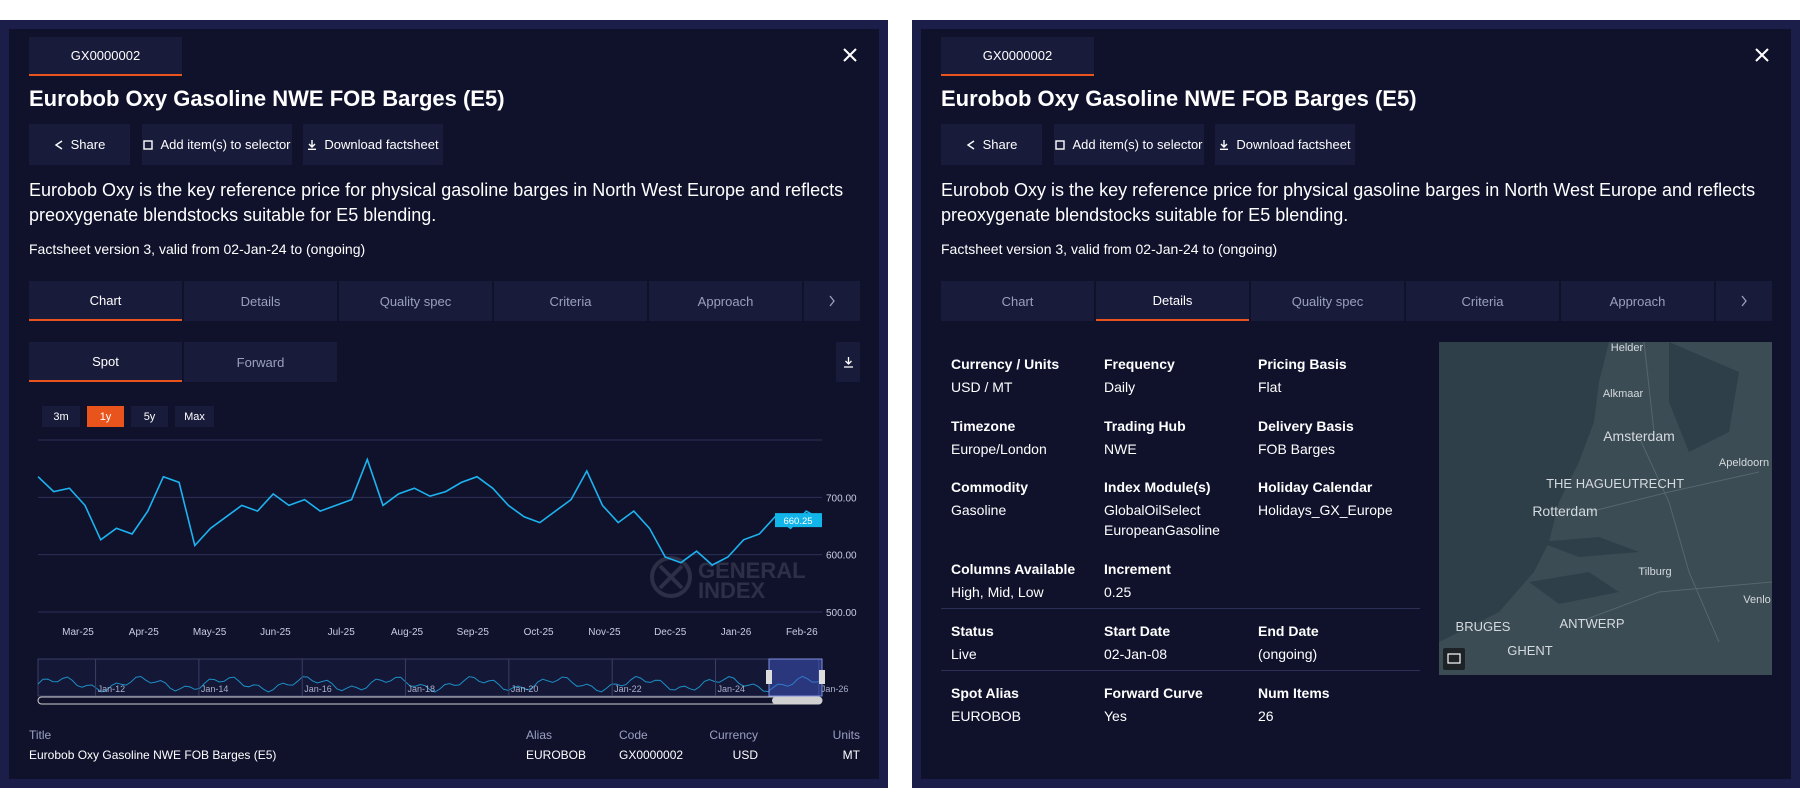 The image size is (1800, 800). Describe the element at coordinates (841, 613) in the screenshot. I see `y-tick-label: 500.00` at that location.